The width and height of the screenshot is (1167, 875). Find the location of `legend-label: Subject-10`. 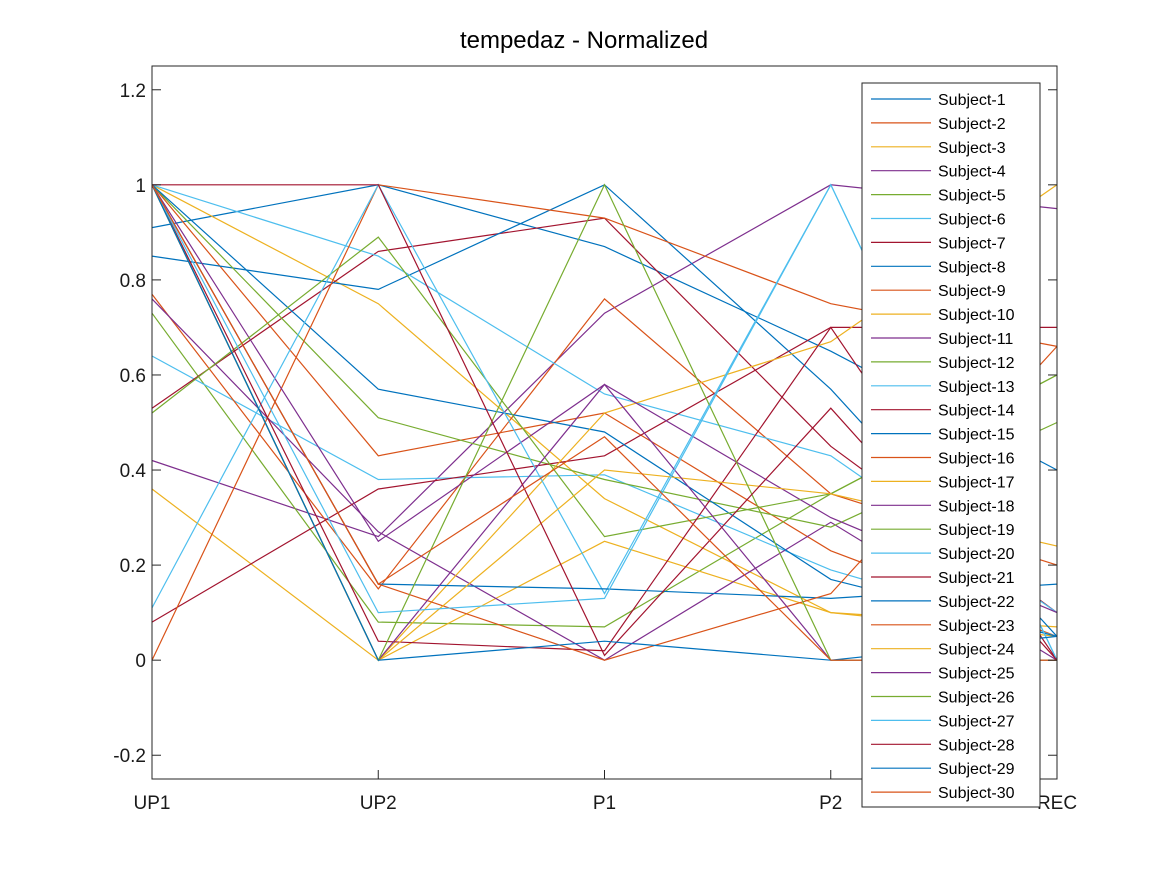

legend-label: Subject-10 is located at coordinates (976, 315).